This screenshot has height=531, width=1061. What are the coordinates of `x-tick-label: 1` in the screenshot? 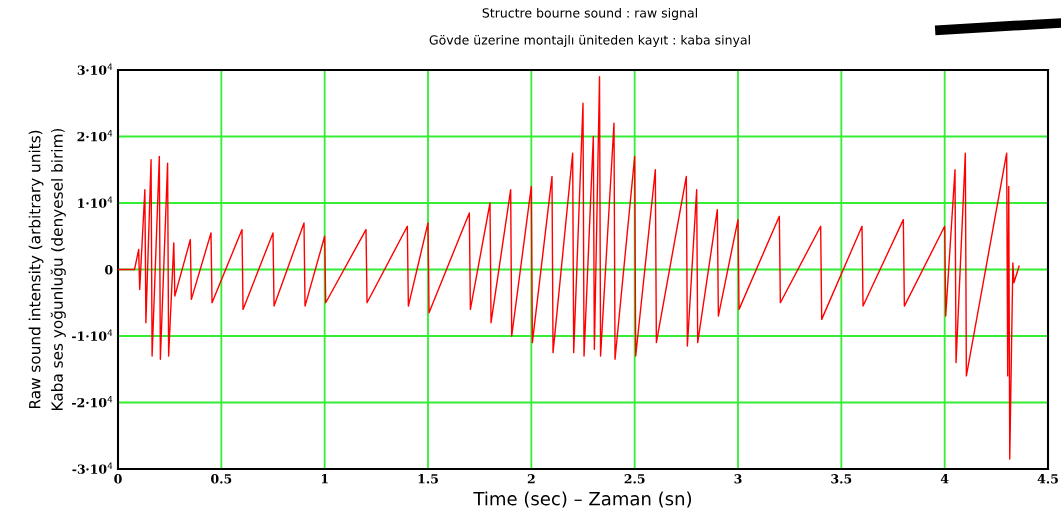 It's located at (324, 479).